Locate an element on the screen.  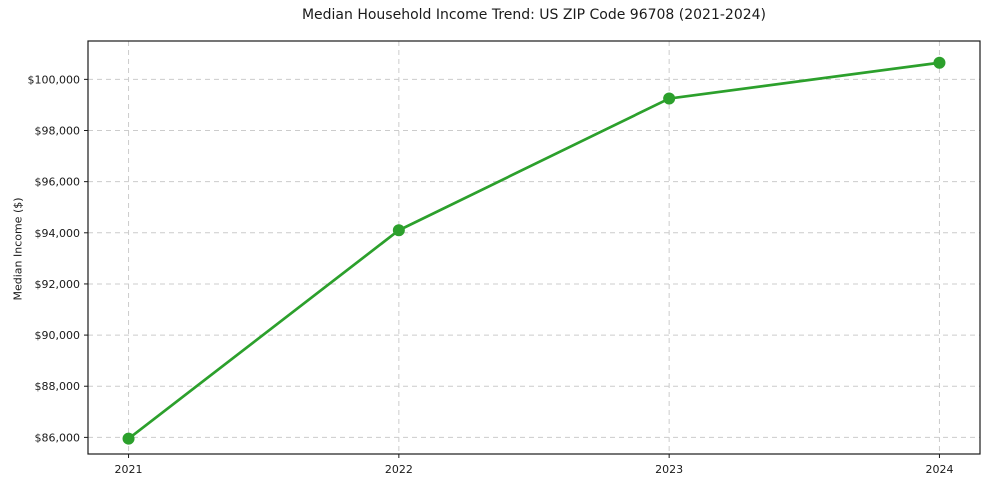
y-tick-label: $100,000 is located at coordinates (54, 79).